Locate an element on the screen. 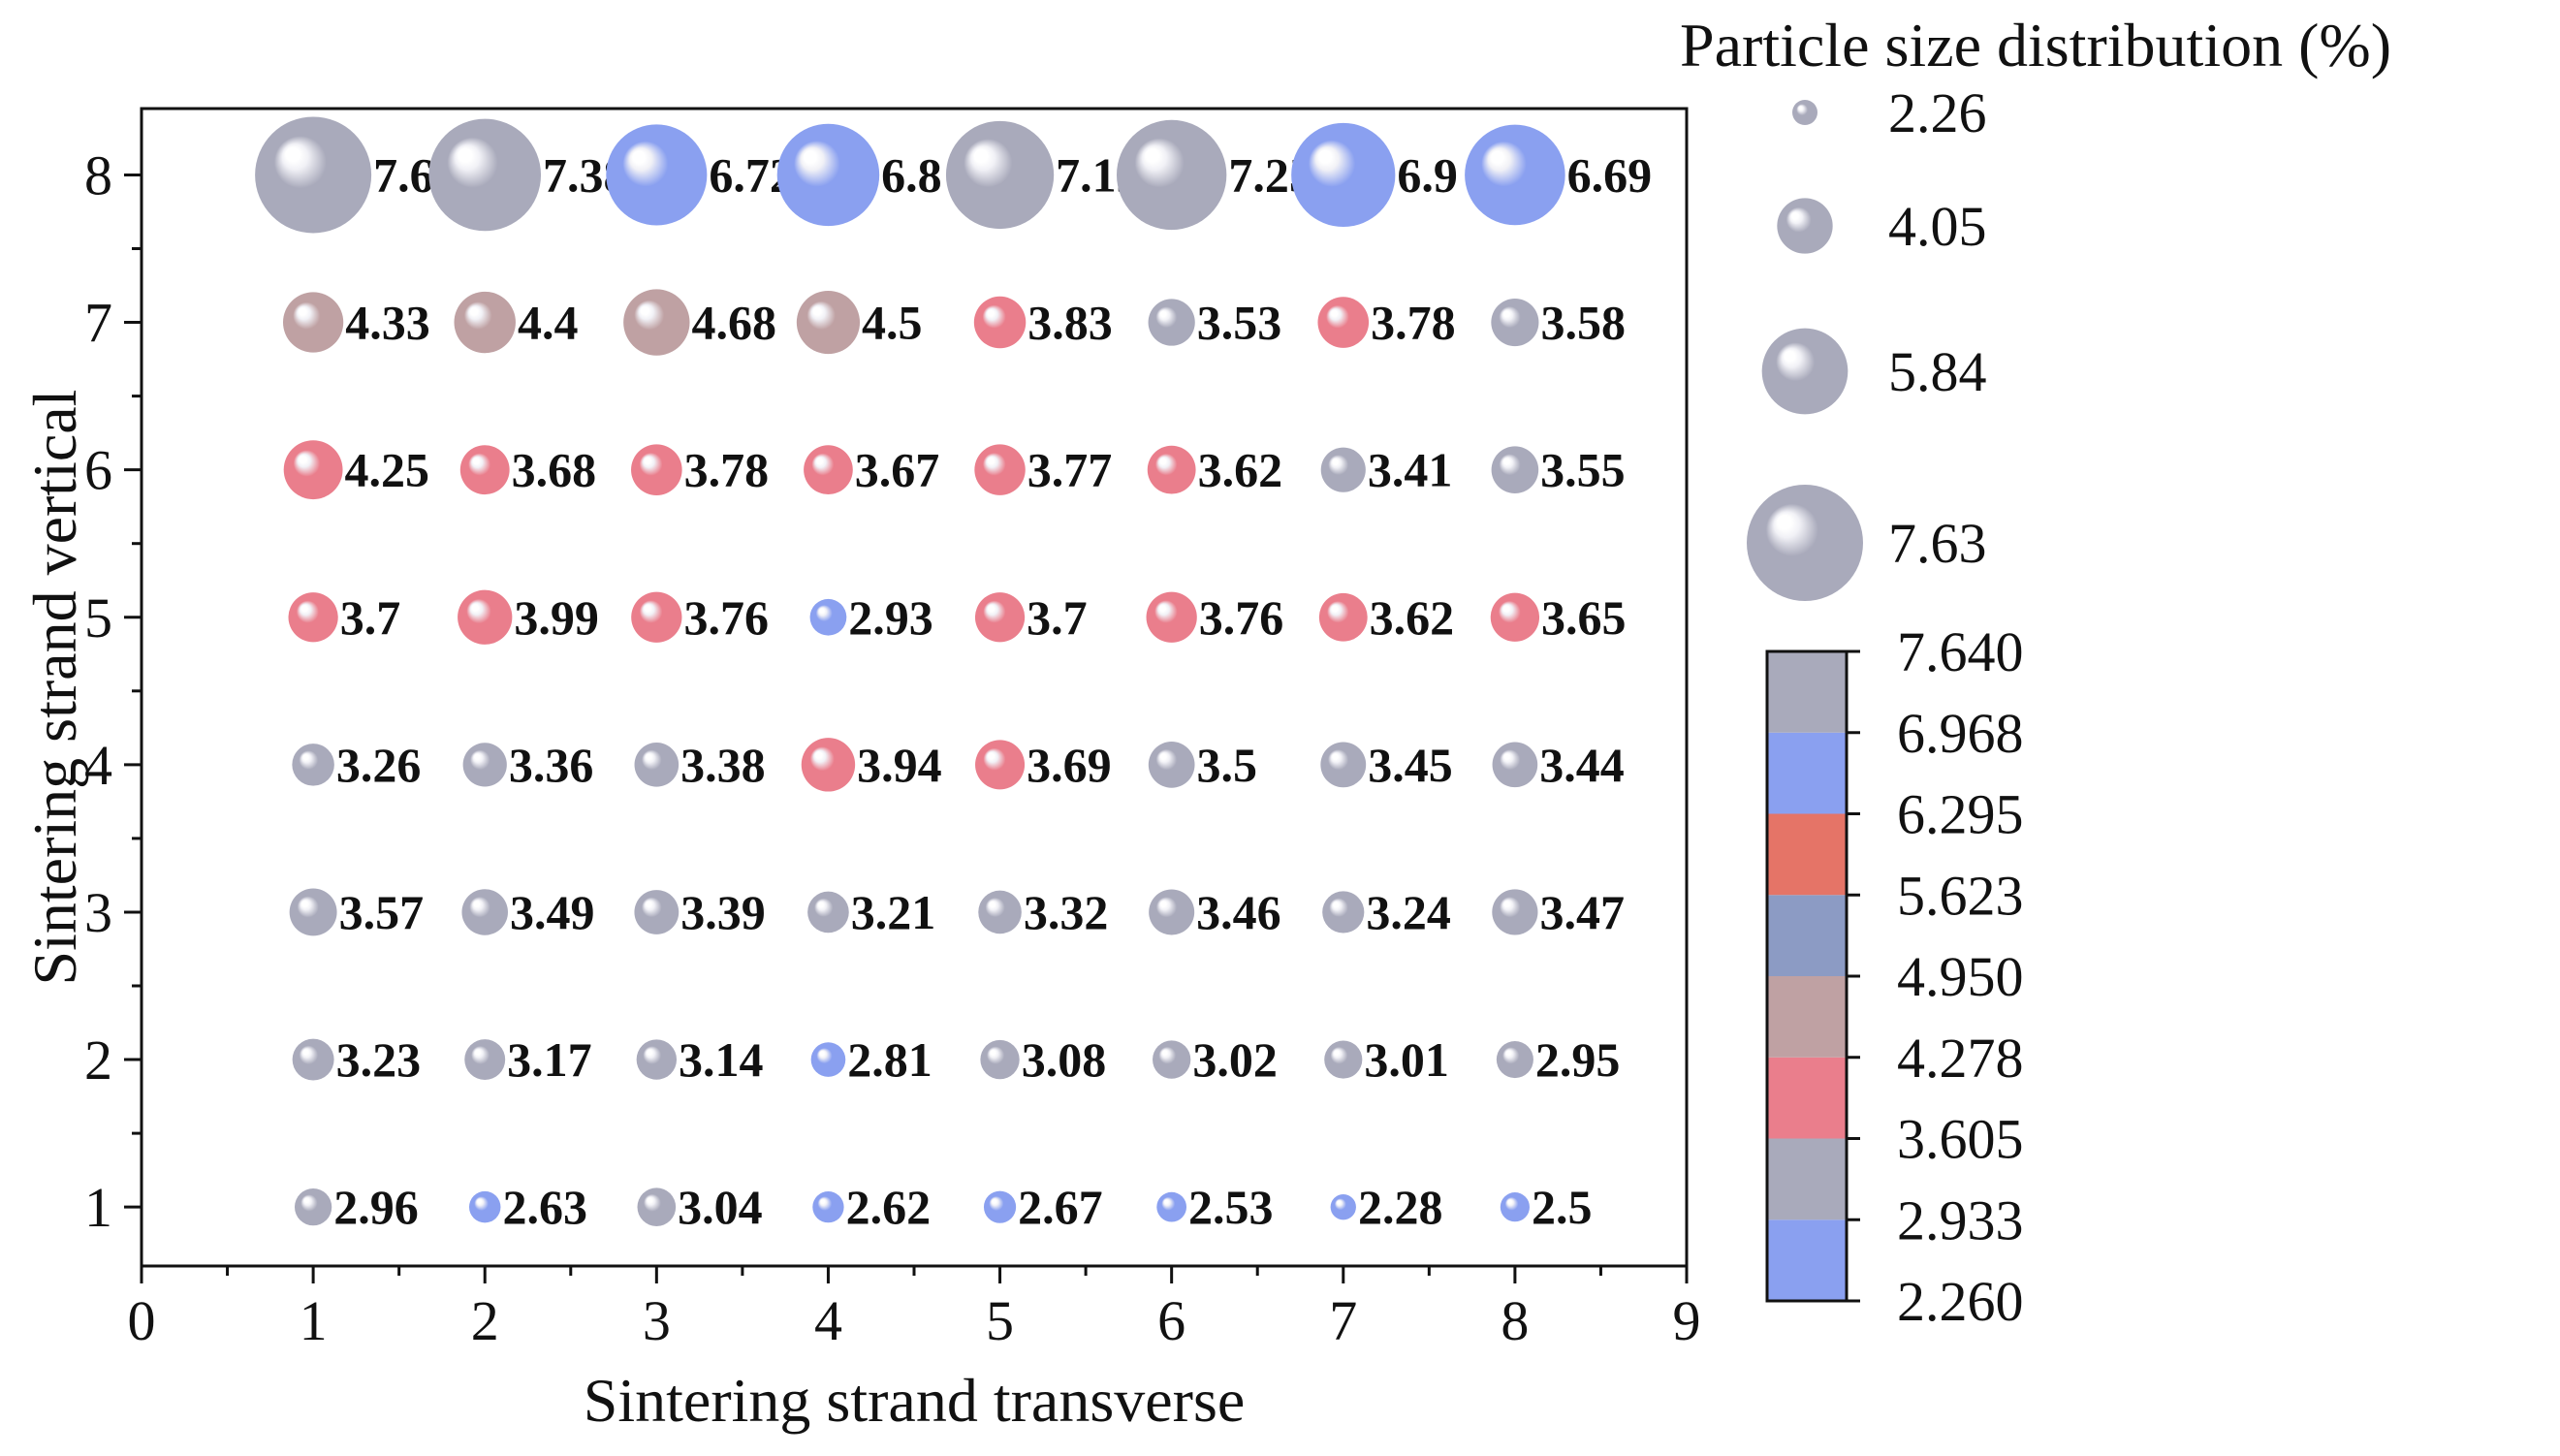 This screenshot has width=2560, height=1456. data-label: 2.81 is located at coordinates (889, 1060).